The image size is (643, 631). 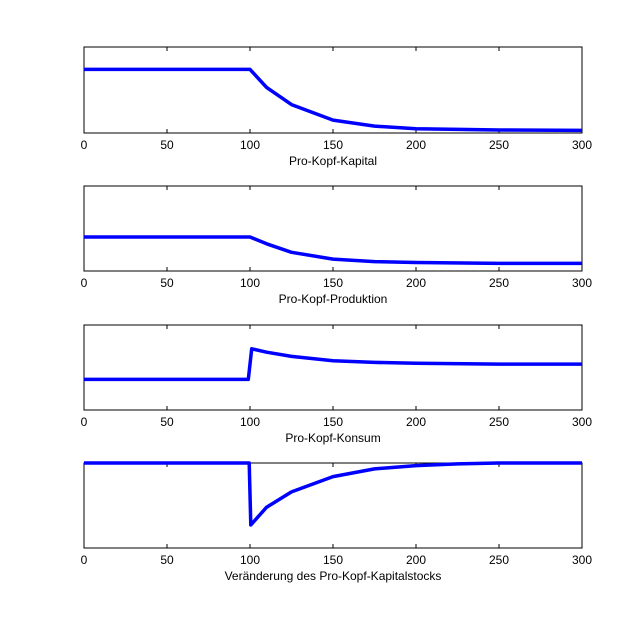 I want to click on x-axis-label: Veränderung des Pro-Kopf-Kapitalstocks, so click(x=333, y=576).